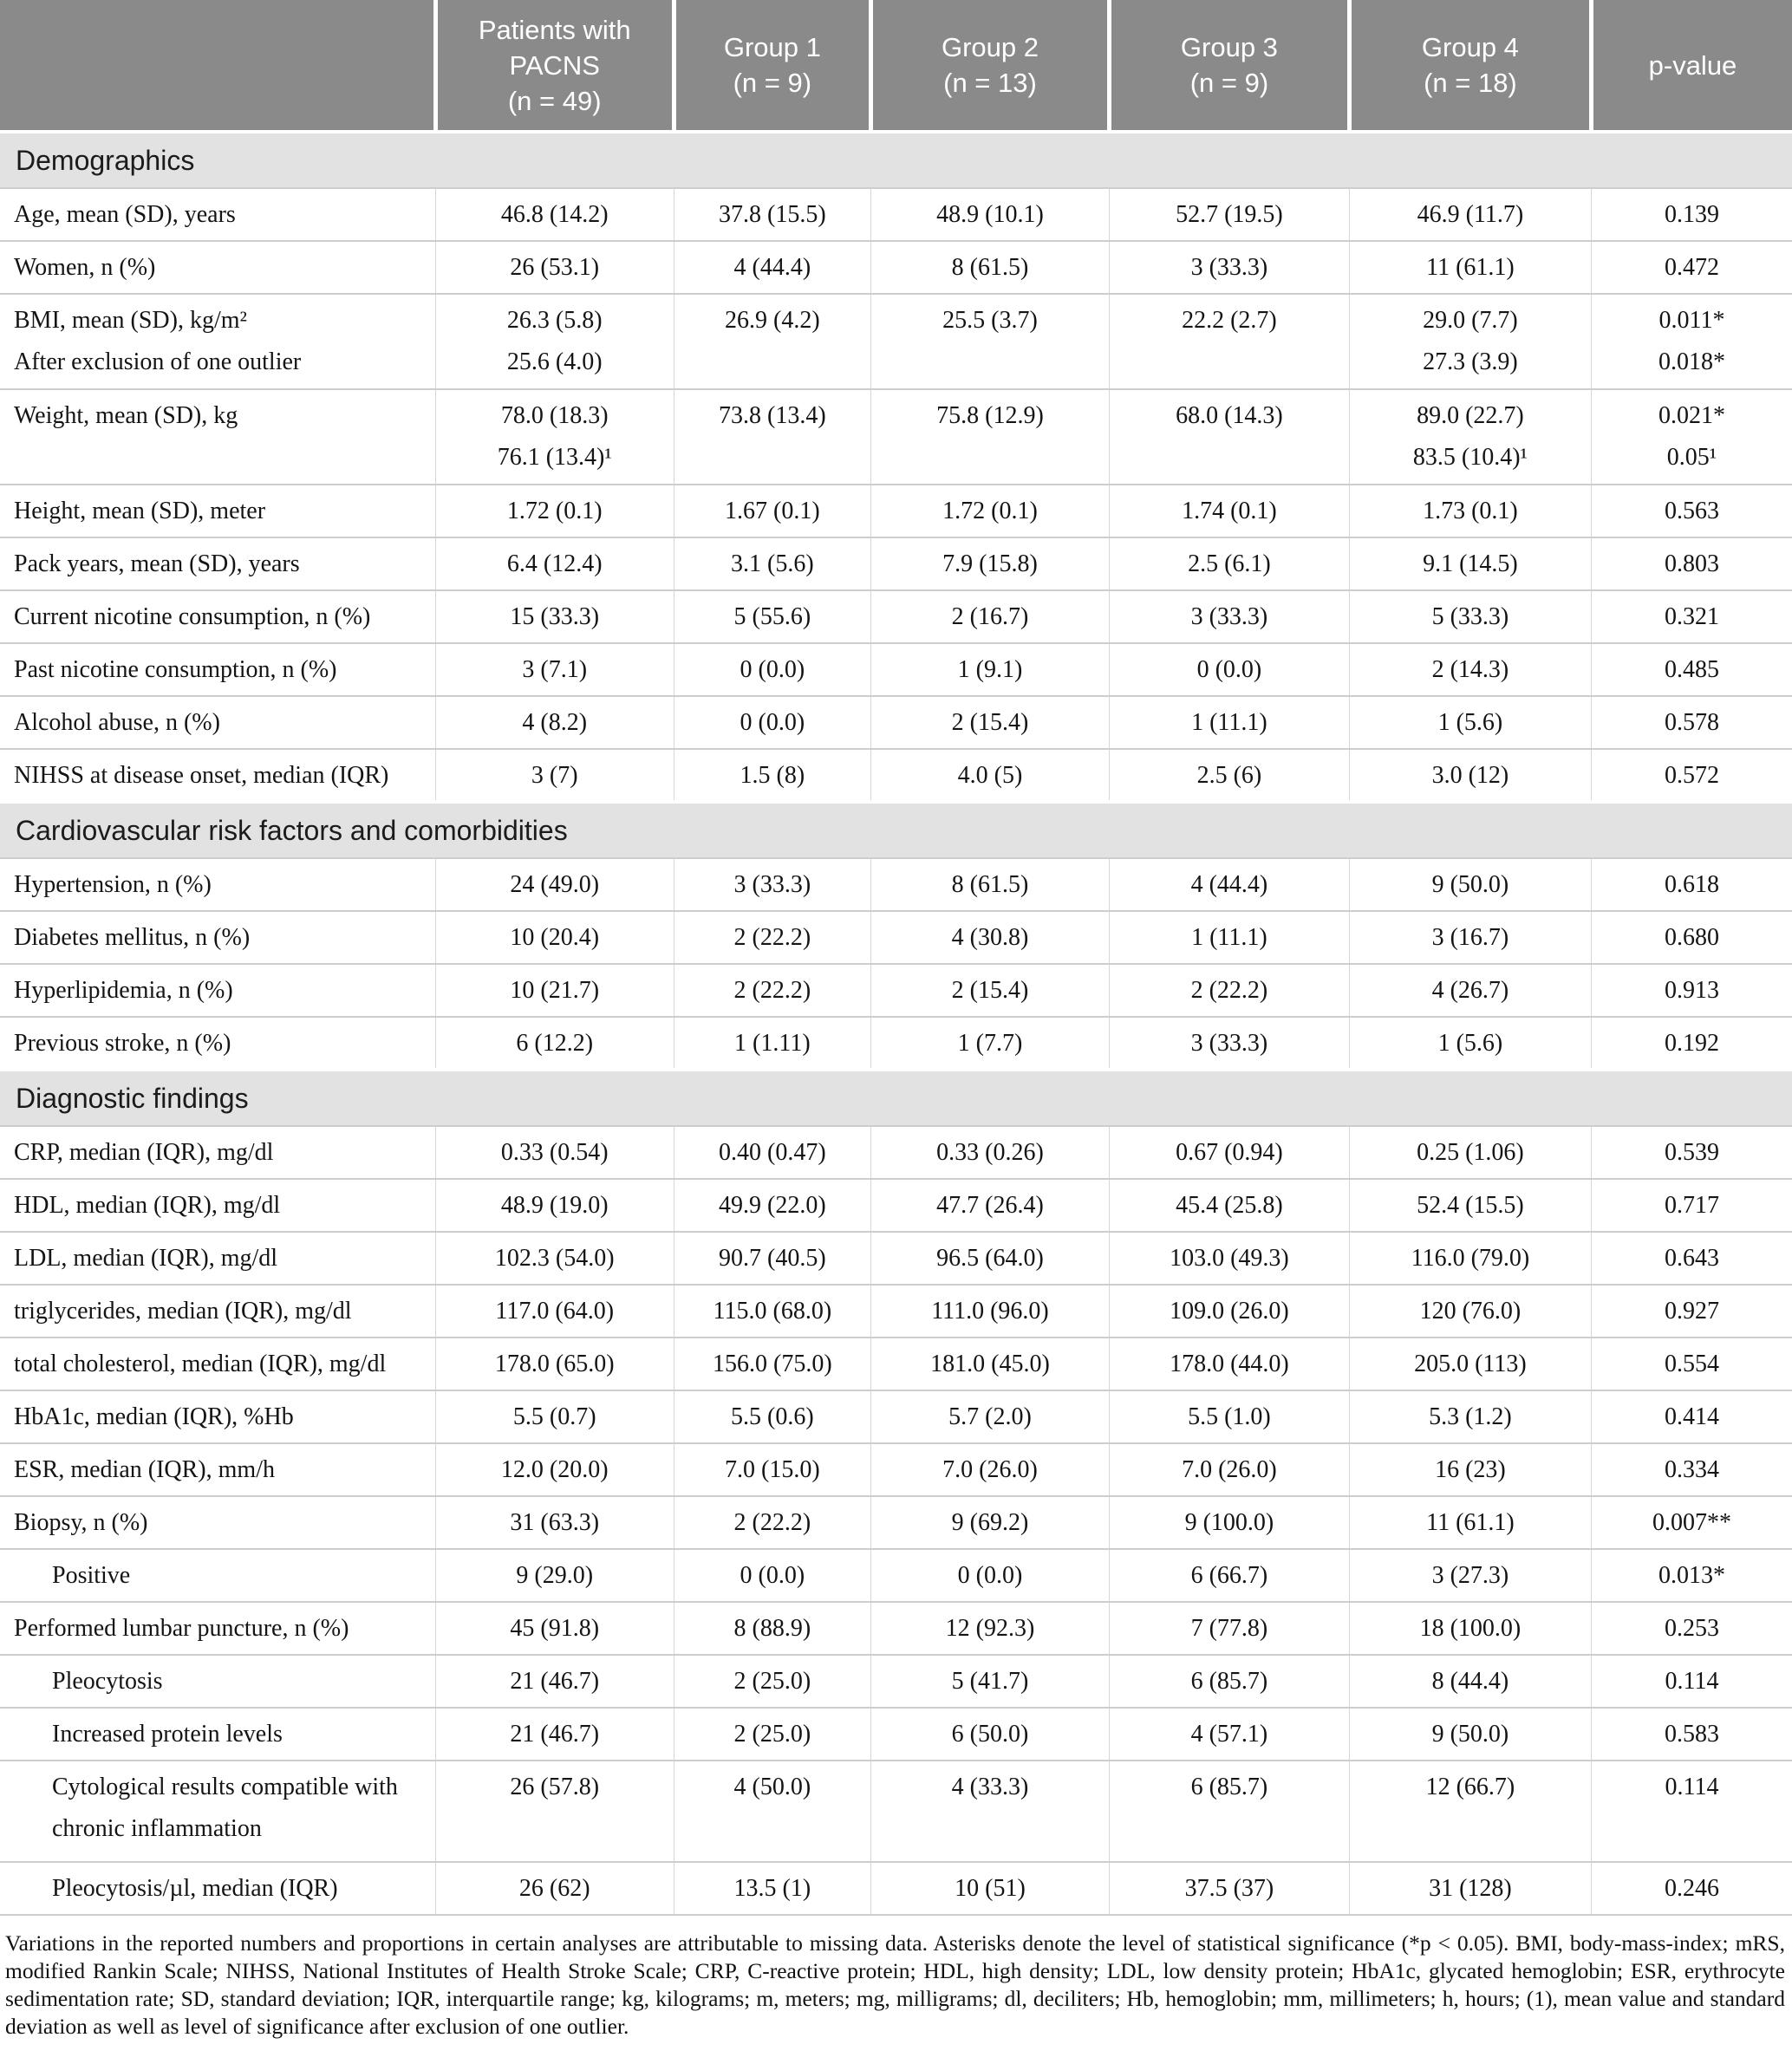  Describe the element at coordinates (772, 1628) in the screenshot. I see `value-cell: 8 (88.9)` at that location.